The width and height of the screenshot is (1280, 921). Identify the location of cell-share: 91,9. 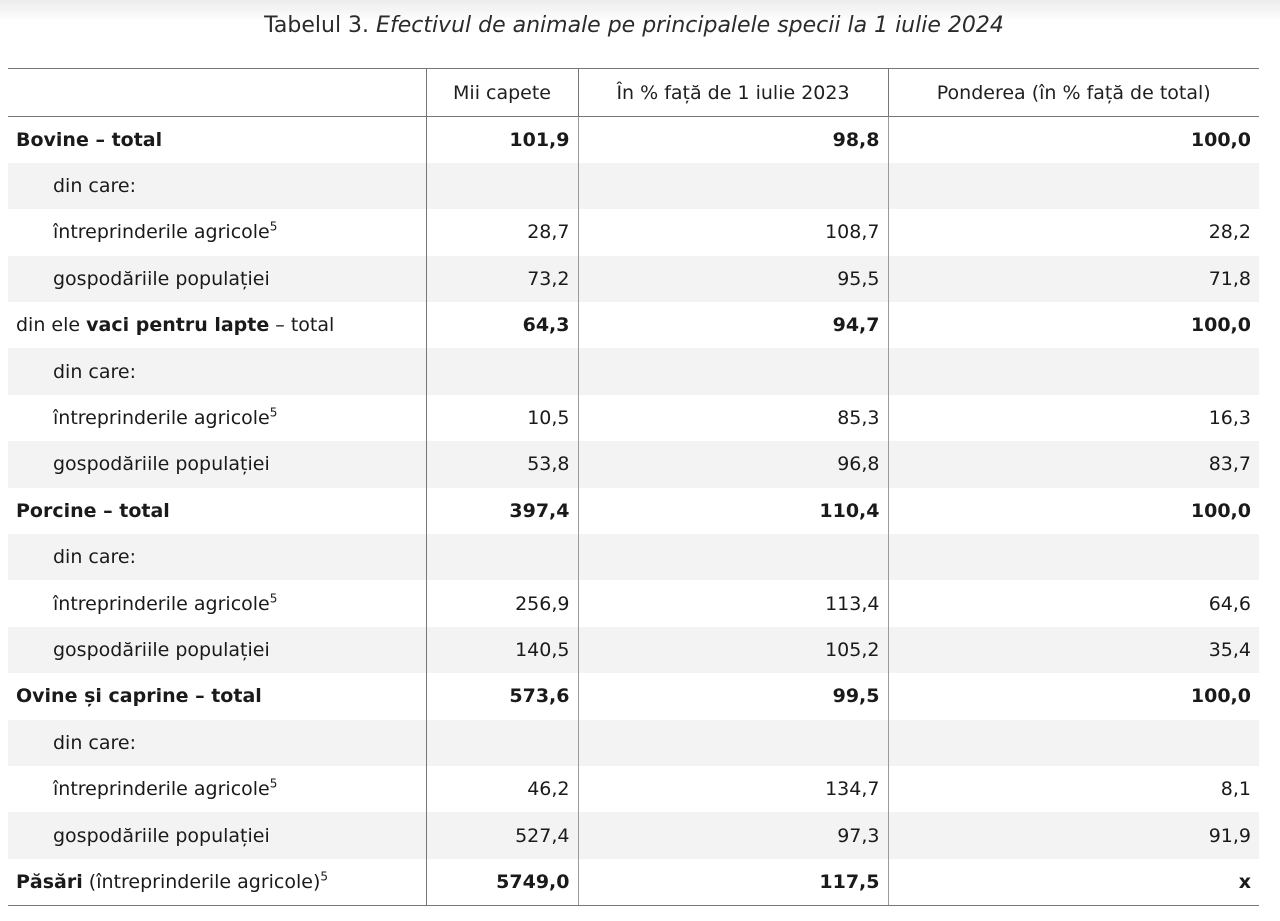
(1073, 835).